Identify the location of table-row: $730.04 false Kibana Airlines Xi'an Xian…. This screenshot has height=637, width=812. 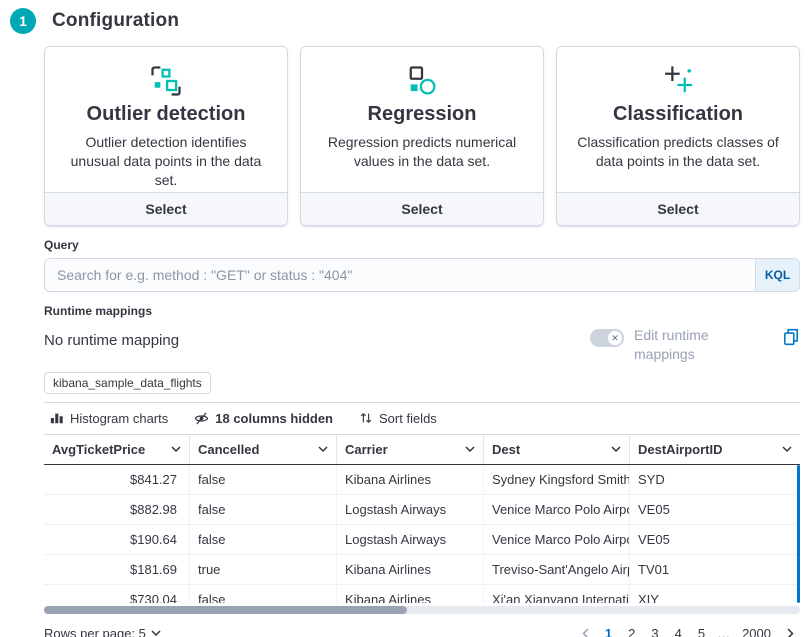
(422, 593).